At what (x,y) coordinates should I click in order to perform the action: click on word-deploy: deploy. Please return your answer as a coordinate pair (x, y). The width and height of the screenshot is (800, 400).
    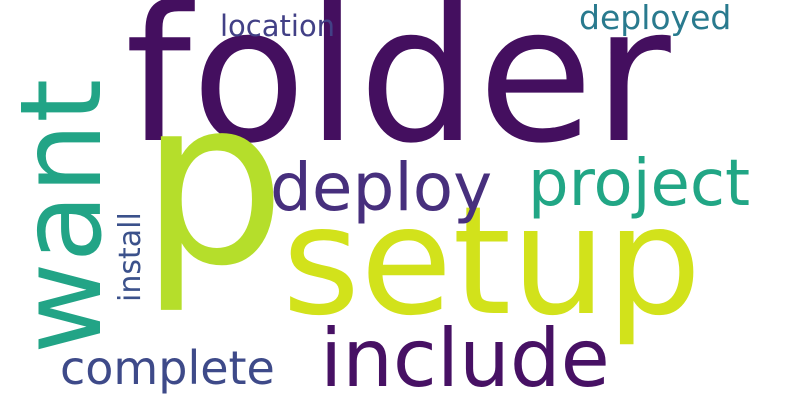
    Looking at the image, I should click on (381, 187).